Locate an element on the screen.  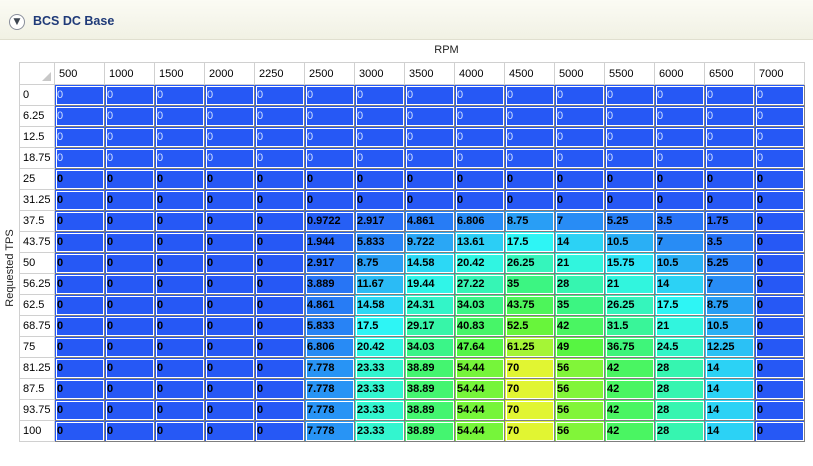
table-cell: 38.89 is located at coordinates (429, 389).